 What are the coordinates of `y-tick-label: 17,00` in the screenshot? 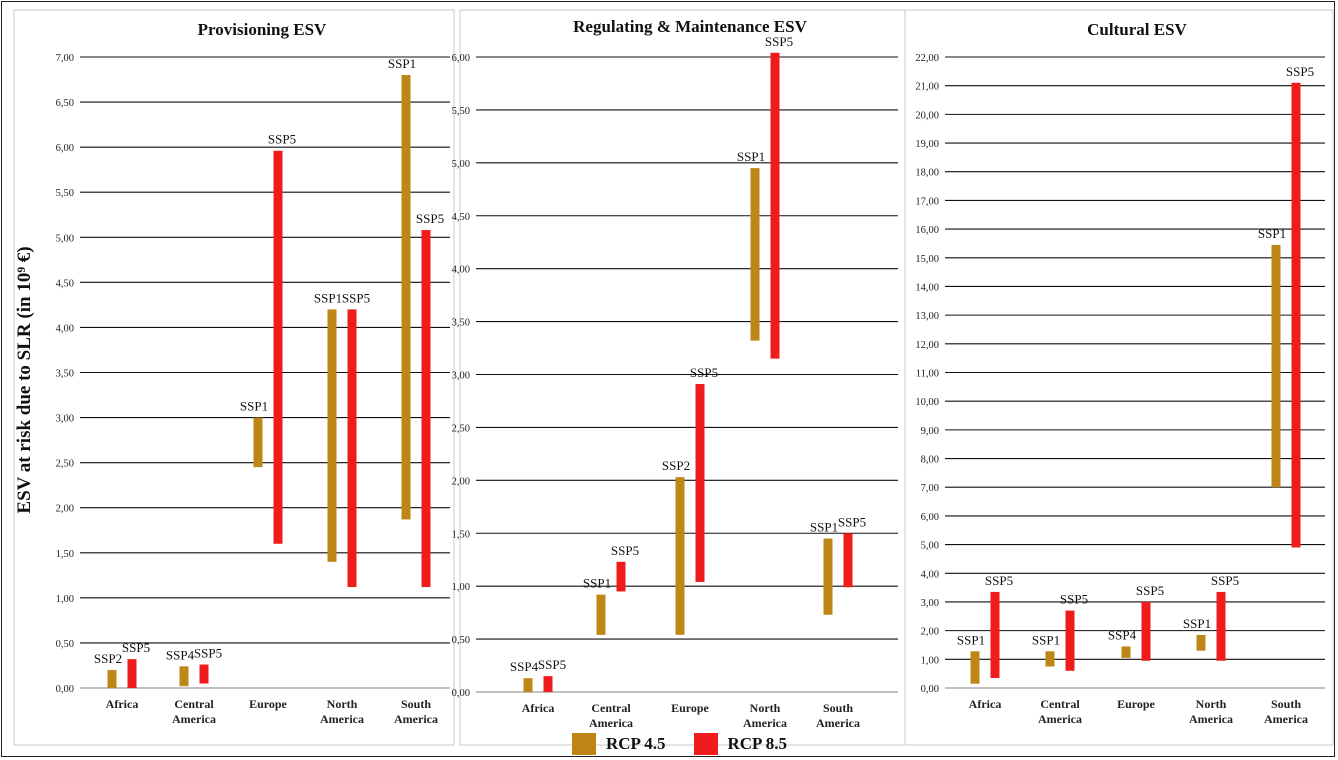 It's located at (927, 201).